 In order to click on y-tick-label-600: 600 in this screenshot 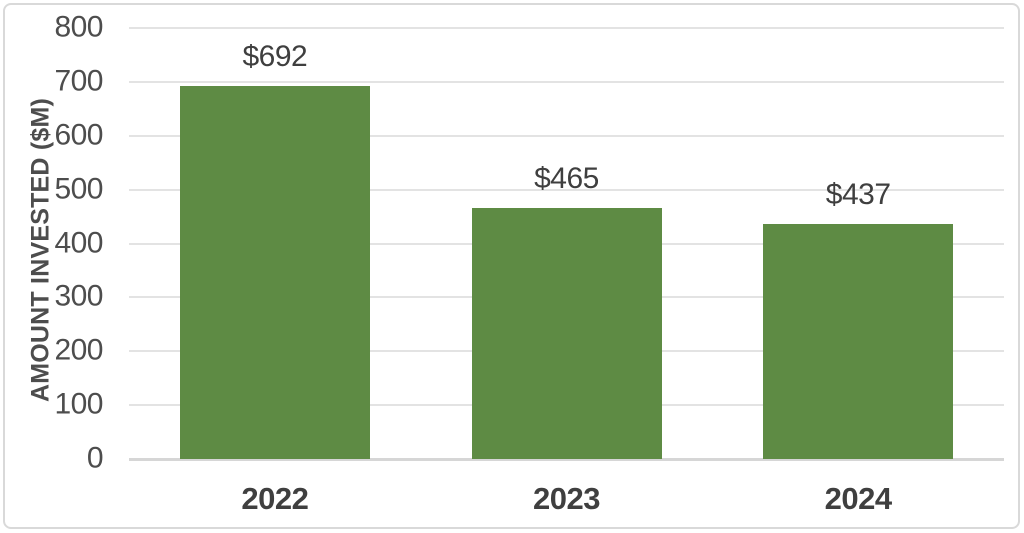, I will do `click(78, 135)`.